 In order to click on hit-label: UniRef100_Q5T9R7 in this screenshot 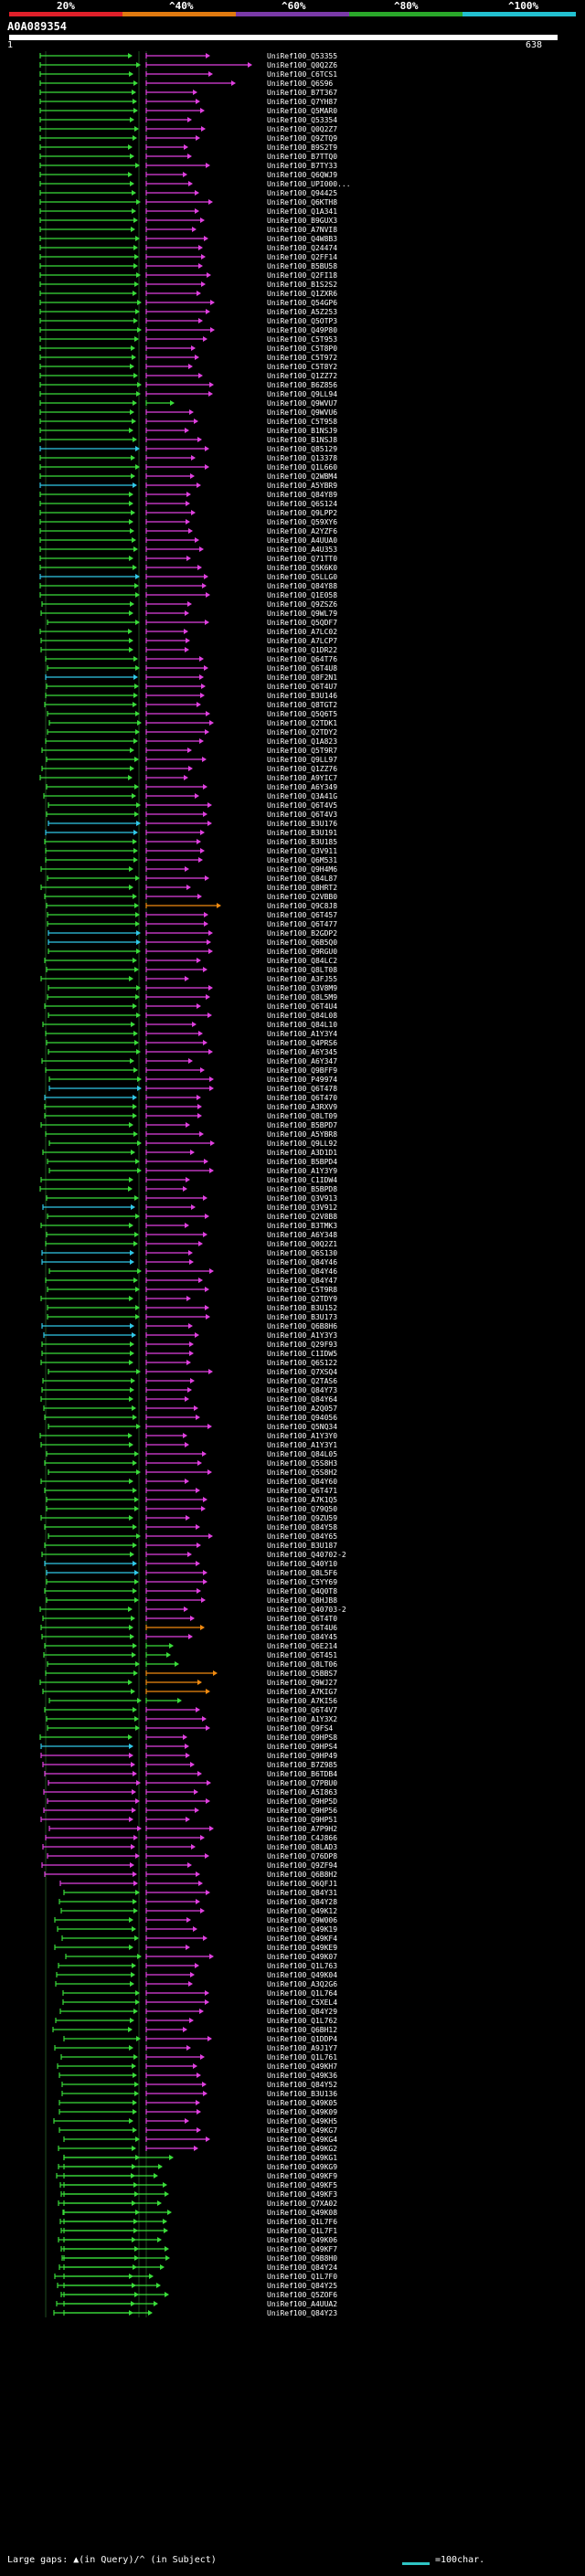, I will do `click(302, 751)`.